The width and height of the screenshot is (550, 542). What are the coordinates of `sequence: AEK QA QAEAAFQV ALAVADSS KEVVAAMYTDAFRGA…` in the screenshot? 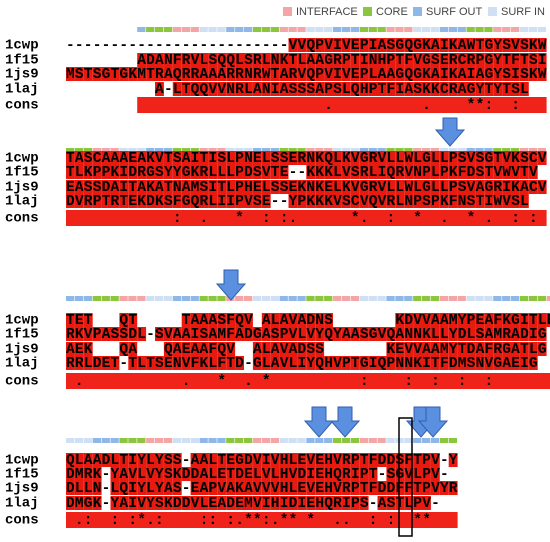 It's located at (306, 350).